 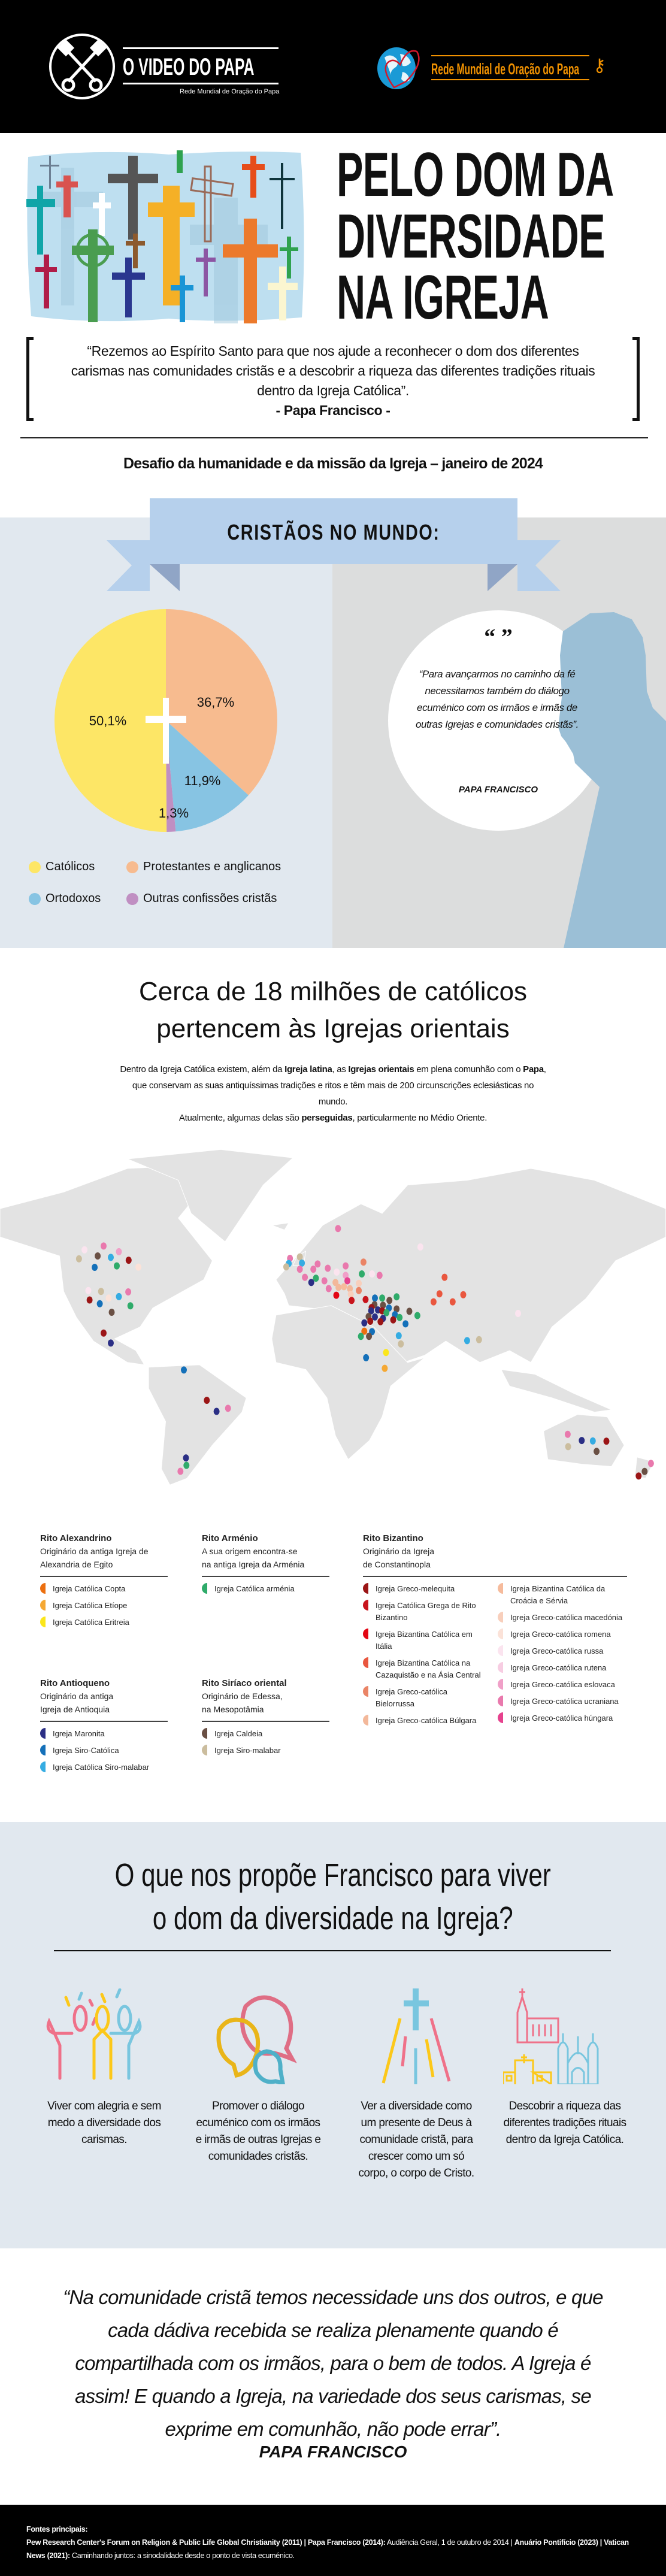 I want to click on rite-title: Rito Arménio, so click(x=230, y=1538).